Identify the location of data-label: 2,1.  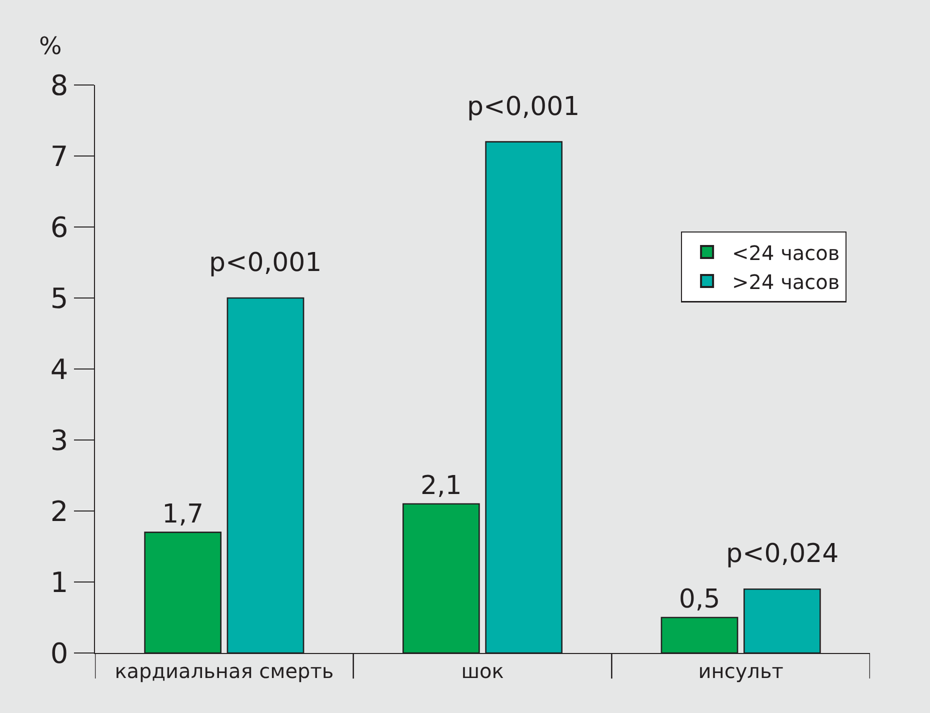
(441, 485).